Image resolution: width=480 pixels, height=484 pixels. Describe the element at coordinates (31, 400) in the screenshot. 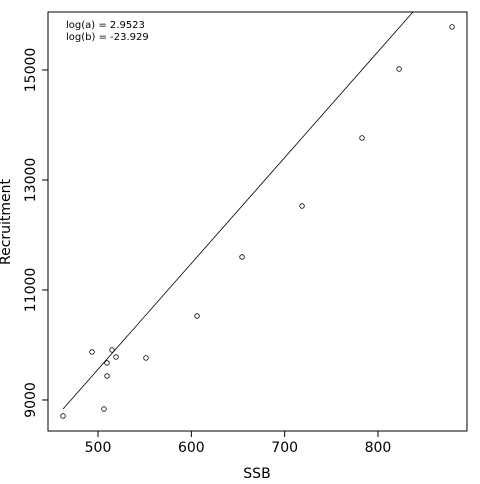

I see `y-tick-label: 9000` at that location.